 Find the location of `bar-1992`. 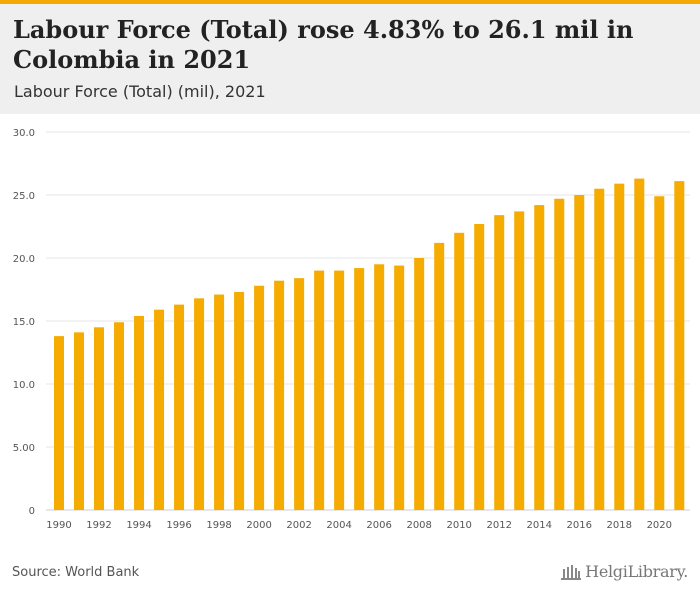

bar-1992 is located at coordinates (99, 418).